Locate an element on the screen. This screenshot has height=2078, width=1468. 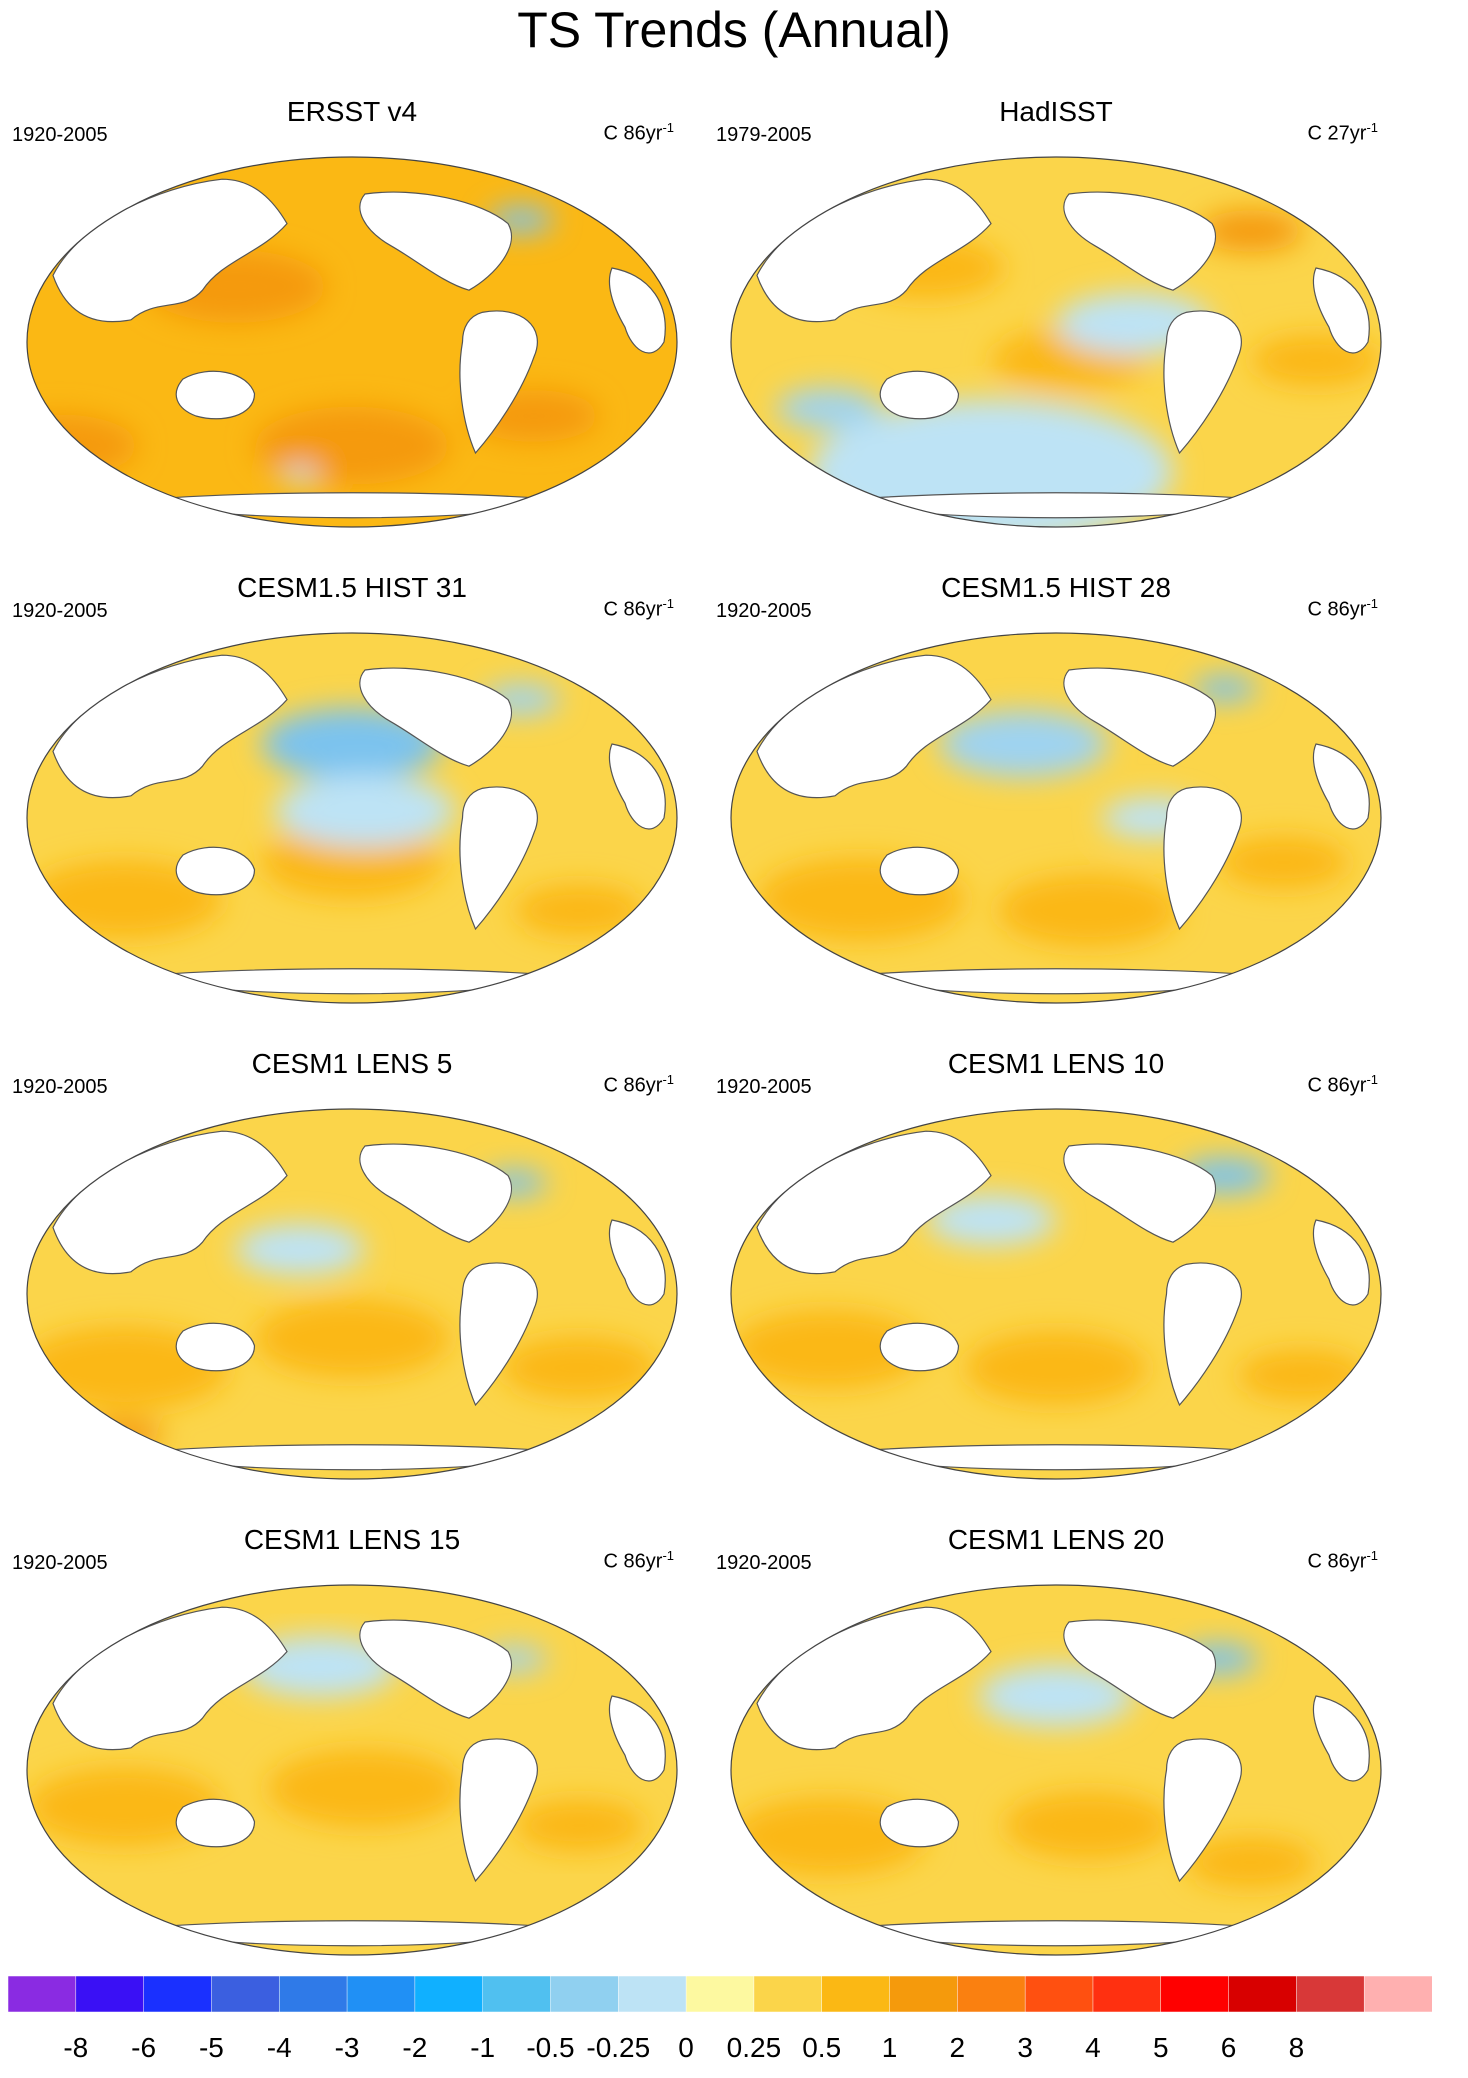
colorbar-tick-label: 4 is located at coordinates (1093, 2047).